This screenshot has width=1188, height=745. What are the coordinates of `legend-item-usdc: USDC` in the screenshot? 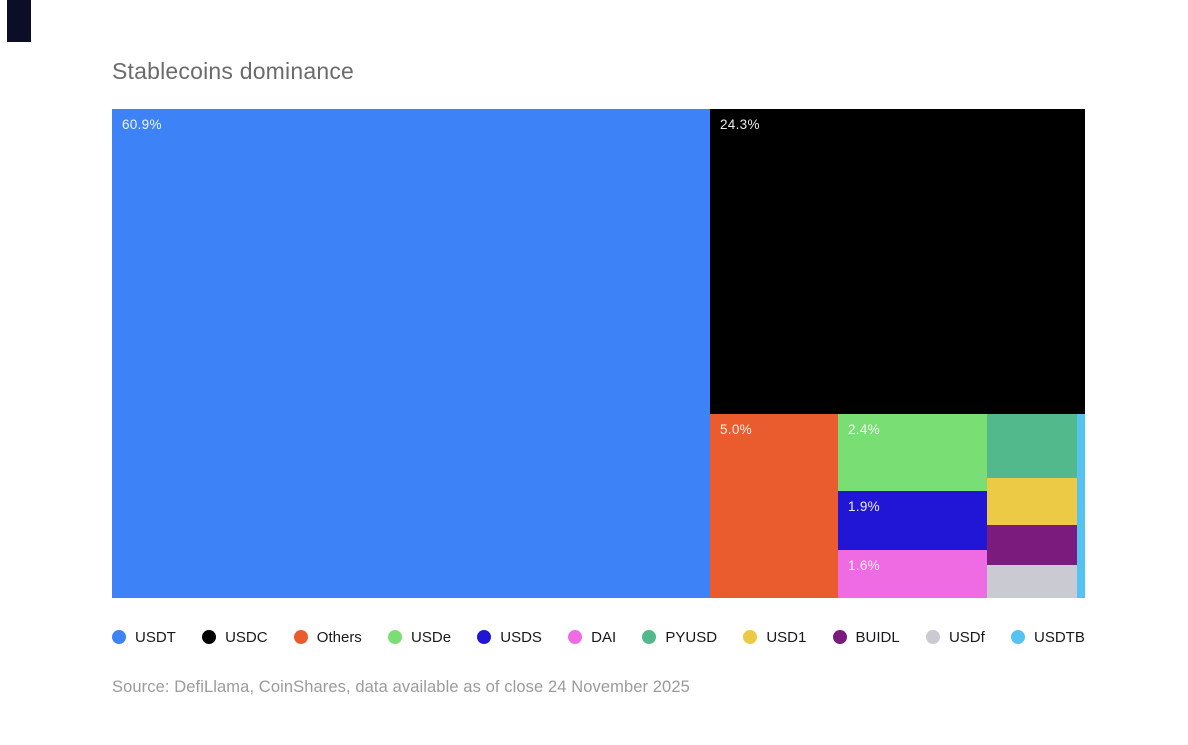 It's located at (235, 637).